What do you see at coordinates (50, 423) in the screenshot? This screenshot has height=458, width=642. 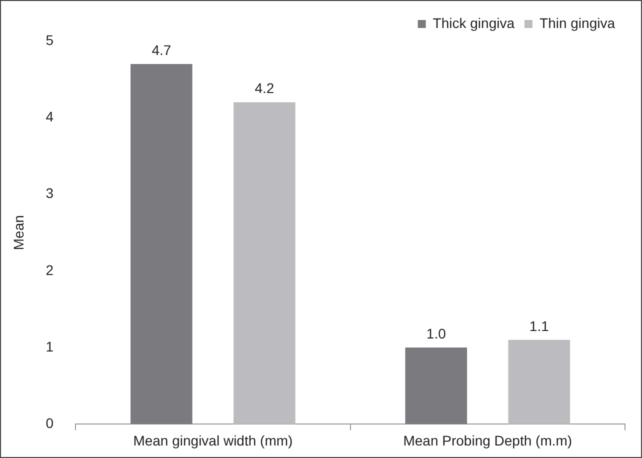 I see `y-tick-label: 0` at bounding box center [50, 423].